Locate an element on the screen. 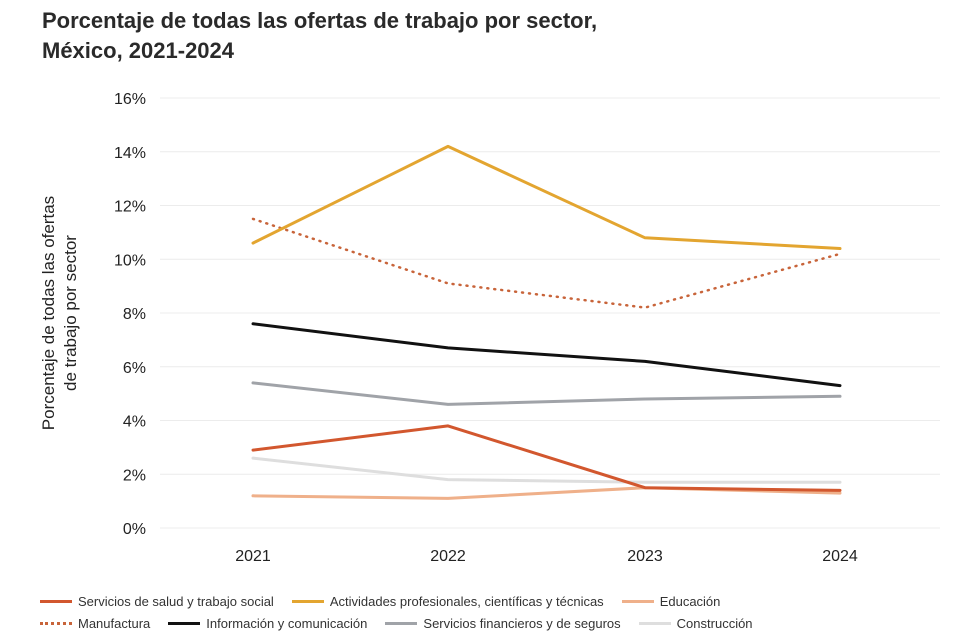 The width and height of the screenshot is (960, 640). legend-label-informacion: Información y comunicación is located at coordinates (287, 623).